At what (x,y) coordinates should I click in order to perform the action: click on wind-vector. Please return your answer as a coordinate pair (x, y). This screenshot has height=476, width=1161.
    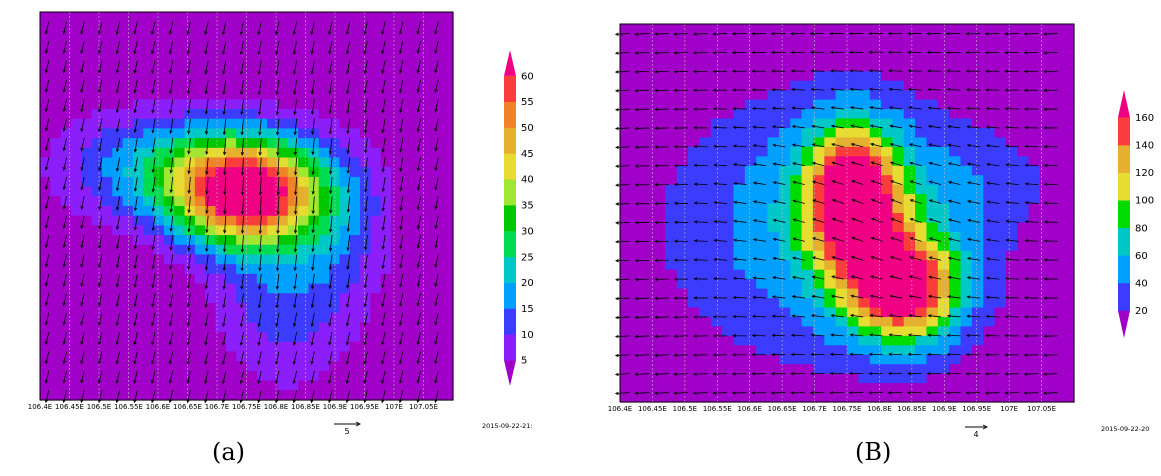
    Looking at the image, I should click on (837, 71).